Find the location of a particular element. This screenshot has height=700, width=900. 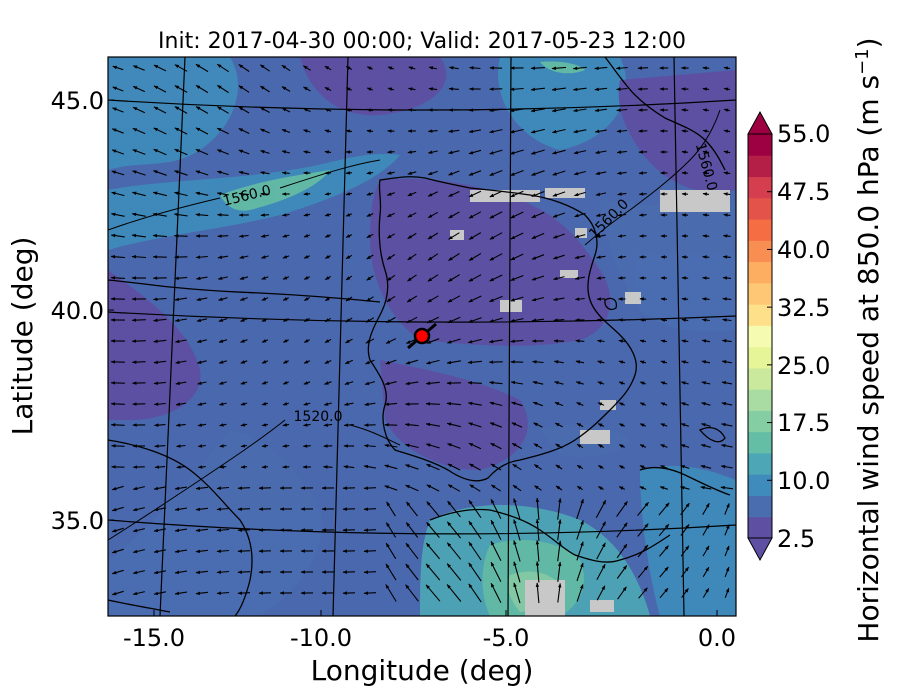

y-axis: 45.0 40.0 35.0 Latitude (deg) is located at coordinates (60, 311).